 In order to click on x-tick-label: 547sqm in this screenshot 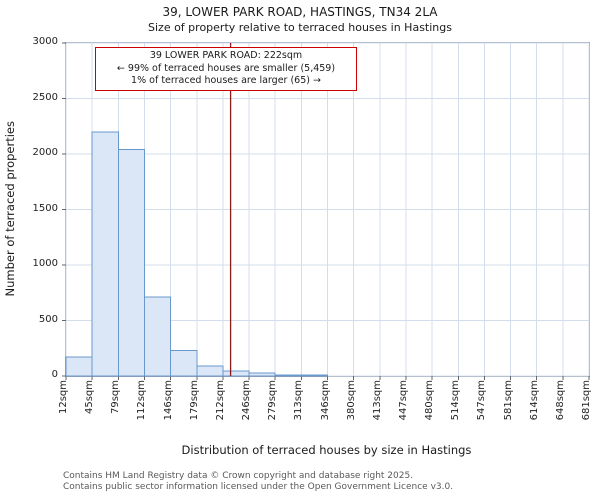, I will do `click(482, 400)`.